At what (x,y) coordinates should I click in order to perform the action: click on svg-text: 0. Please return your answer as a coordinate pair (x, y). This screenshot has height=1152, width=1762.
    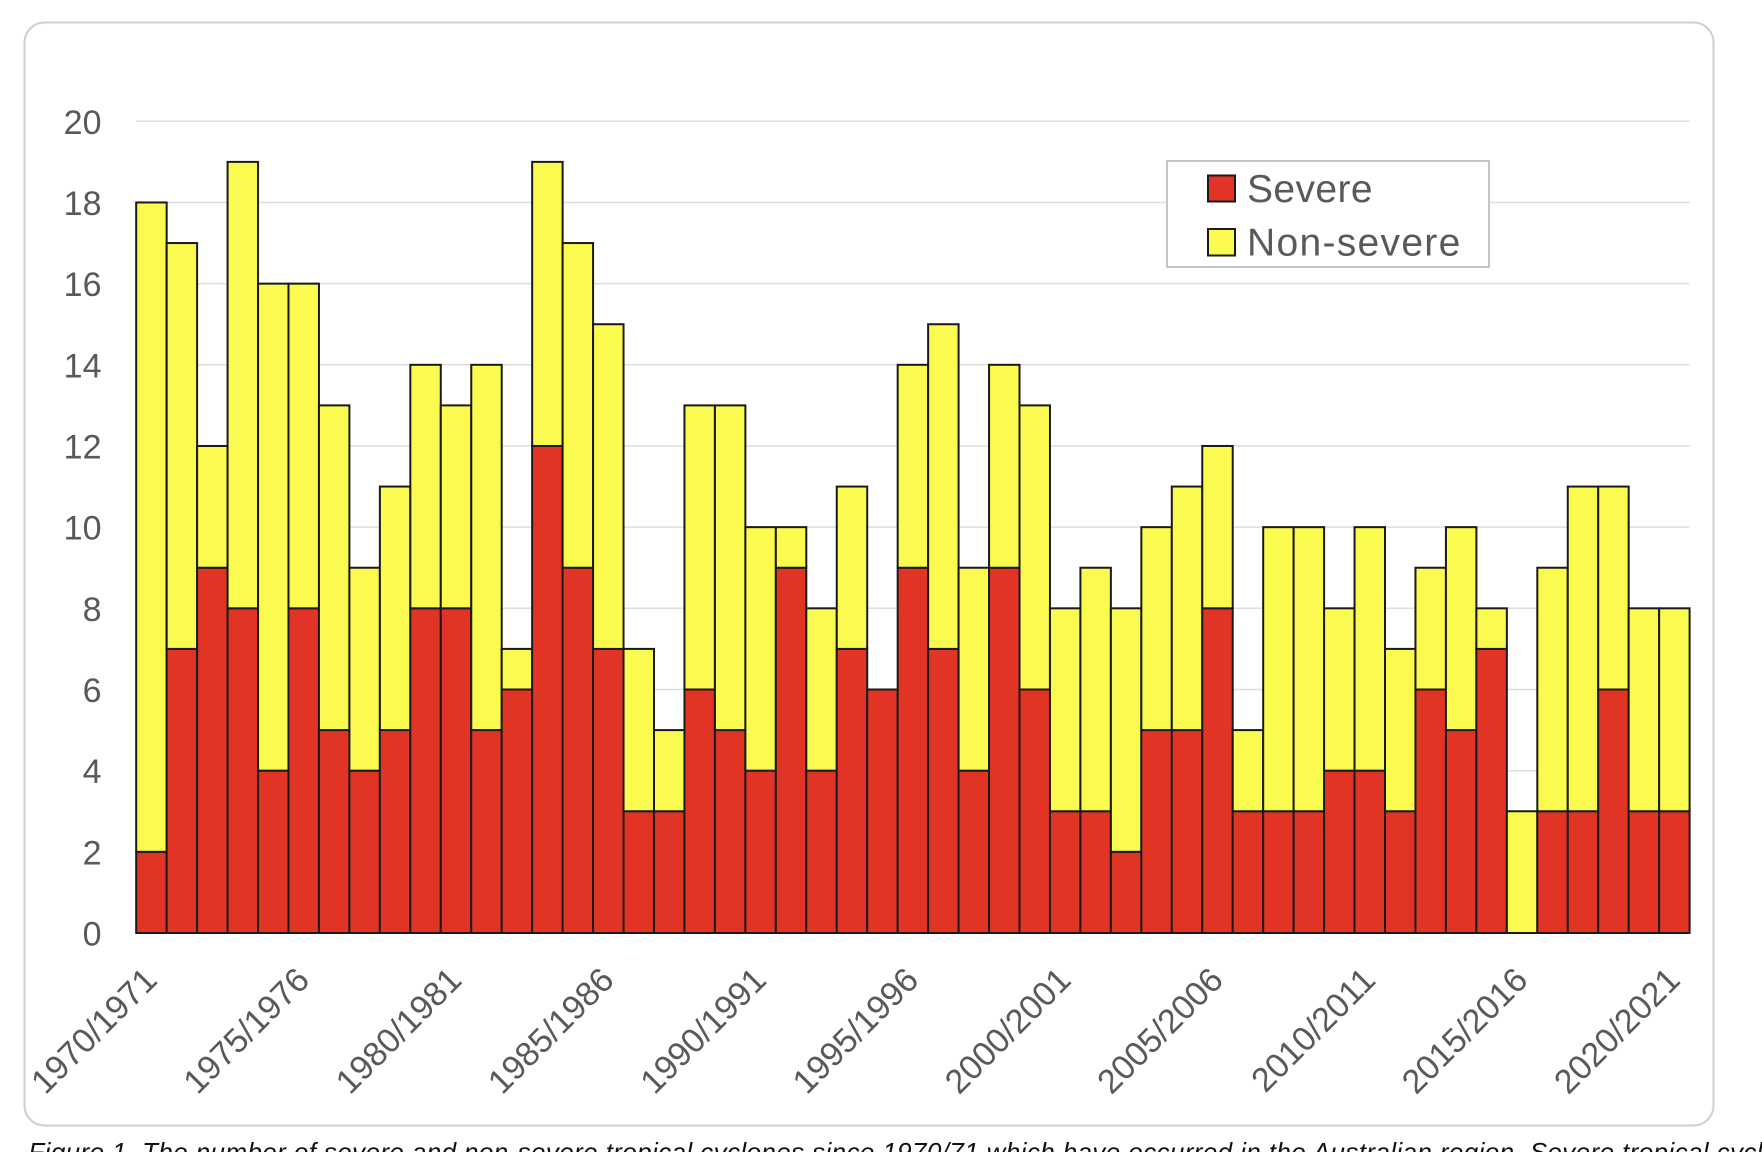
    Looking at the image, I should click on (92, 935).